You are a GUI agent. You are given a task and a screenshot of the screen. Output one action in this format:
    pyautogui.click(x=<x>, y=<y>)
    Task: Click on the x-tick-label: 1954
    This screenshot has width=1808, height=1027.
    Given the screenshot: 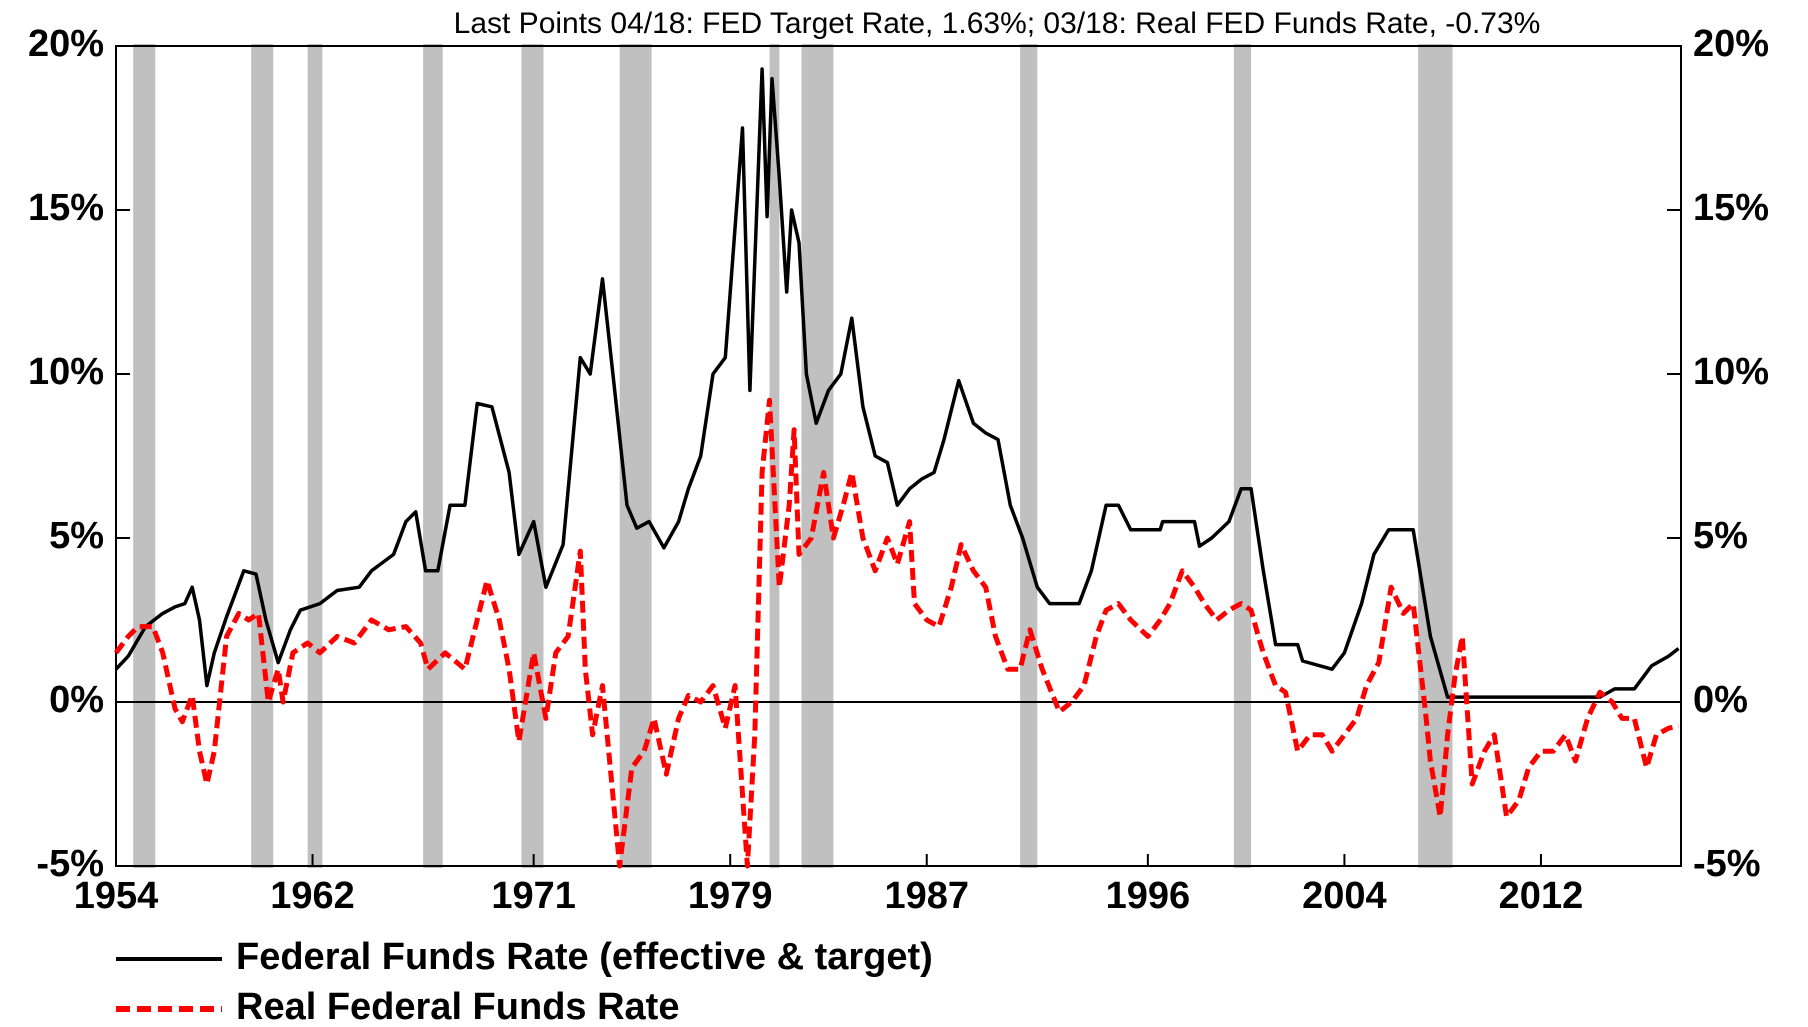 What is the action you would take?
    pyautogui.click(x=116, y=896)
    